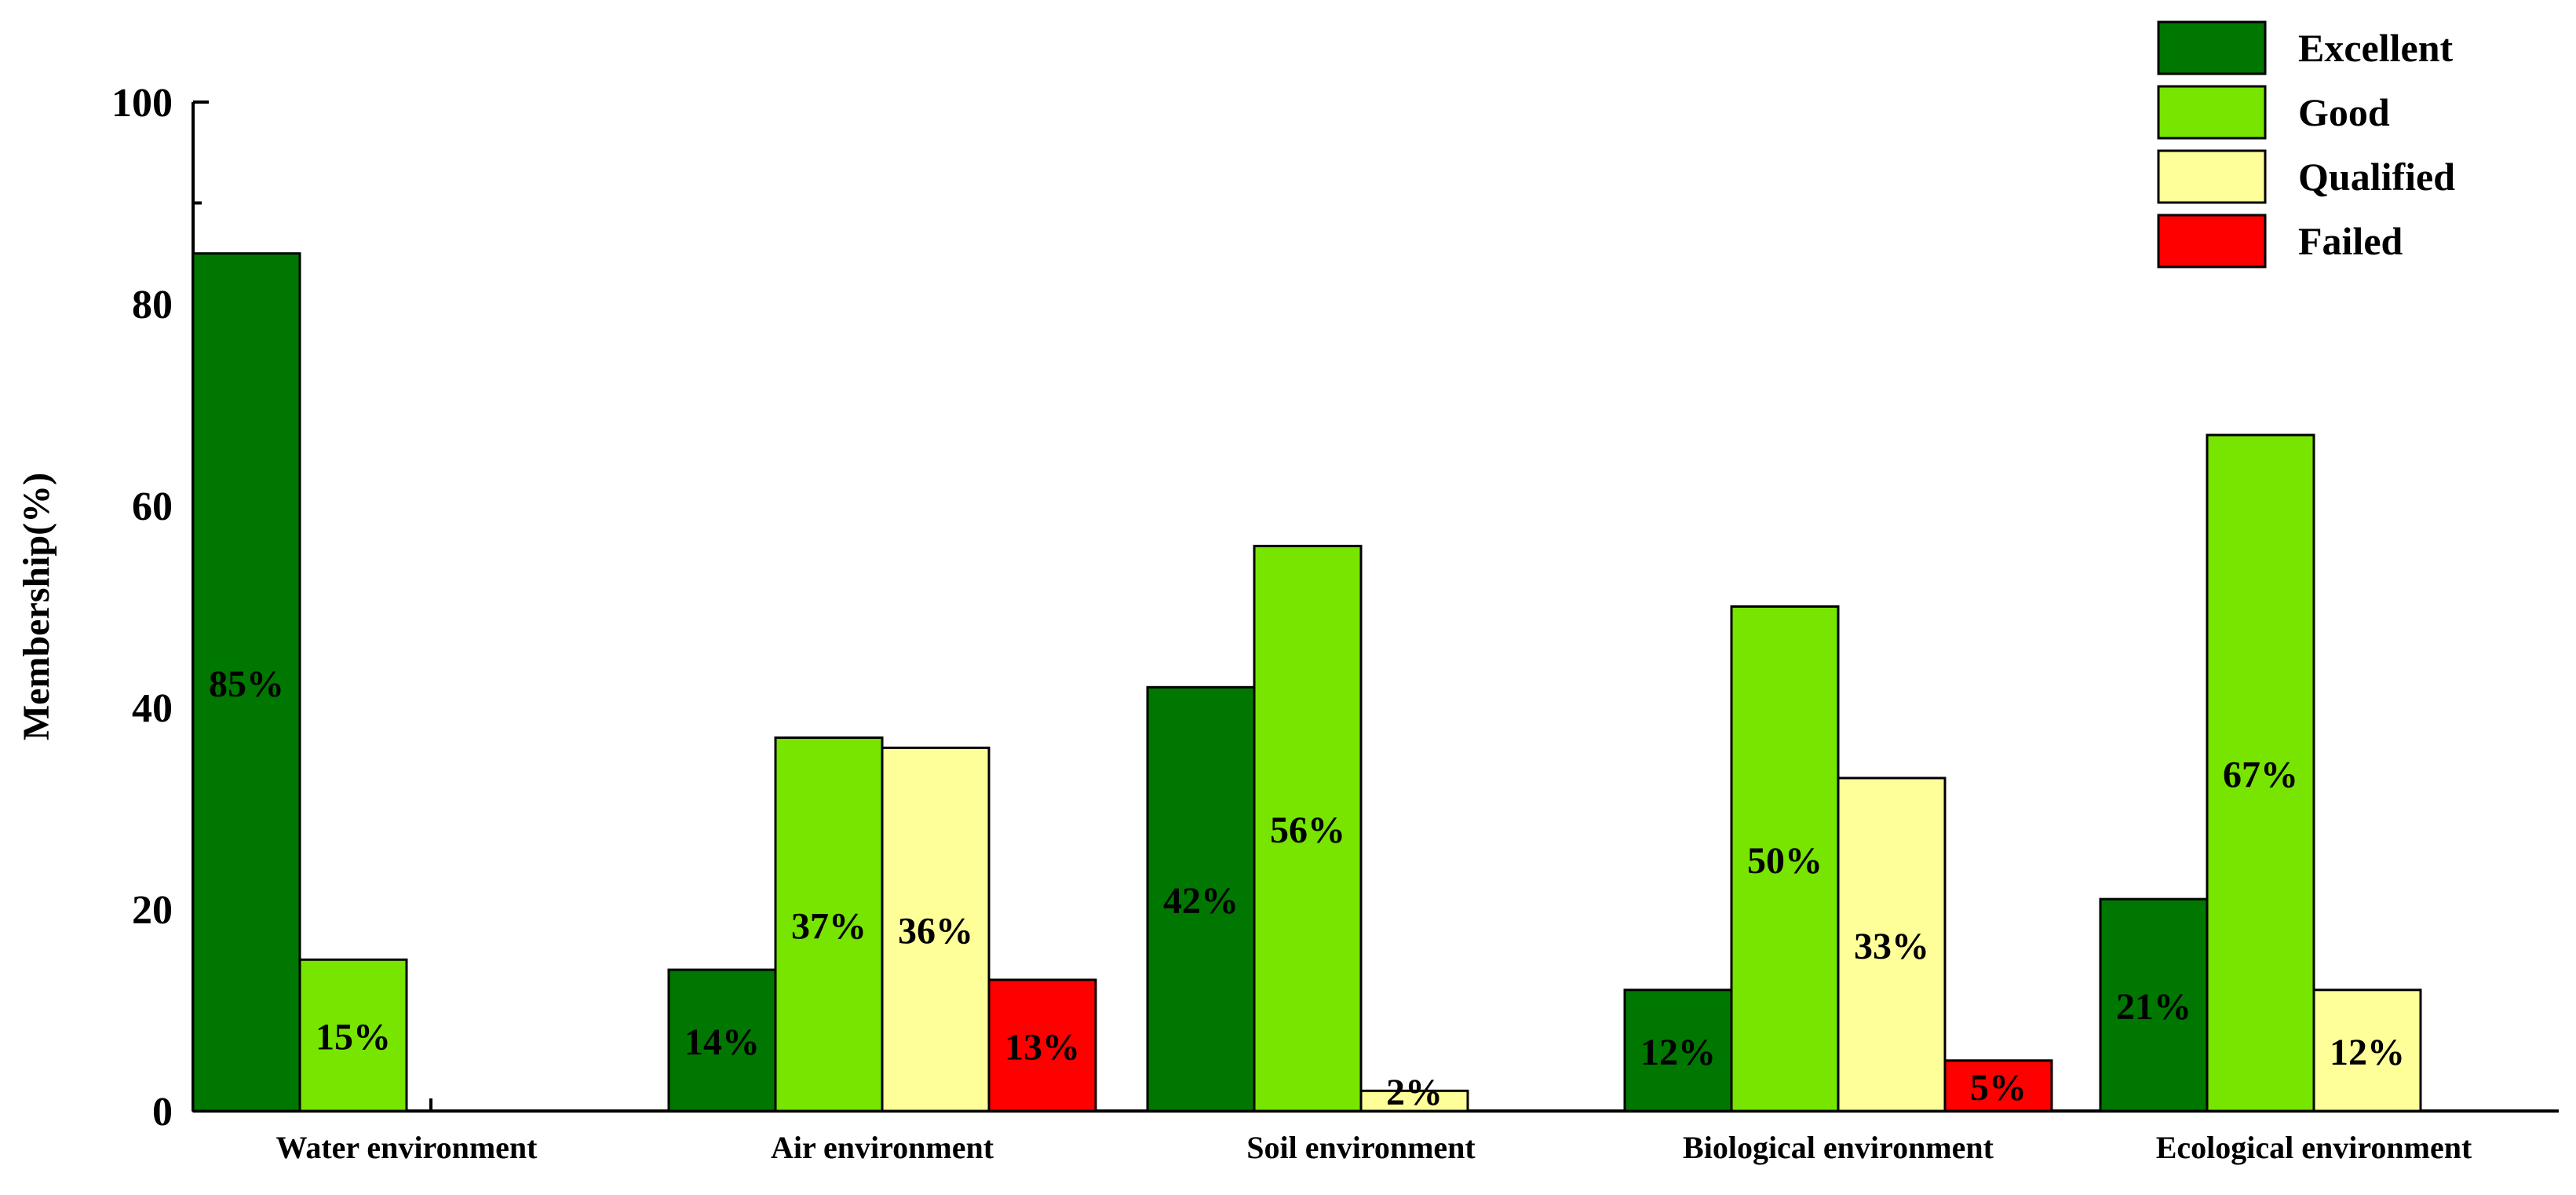  I want to click on legend-swatch-good, so click(2212, 112).